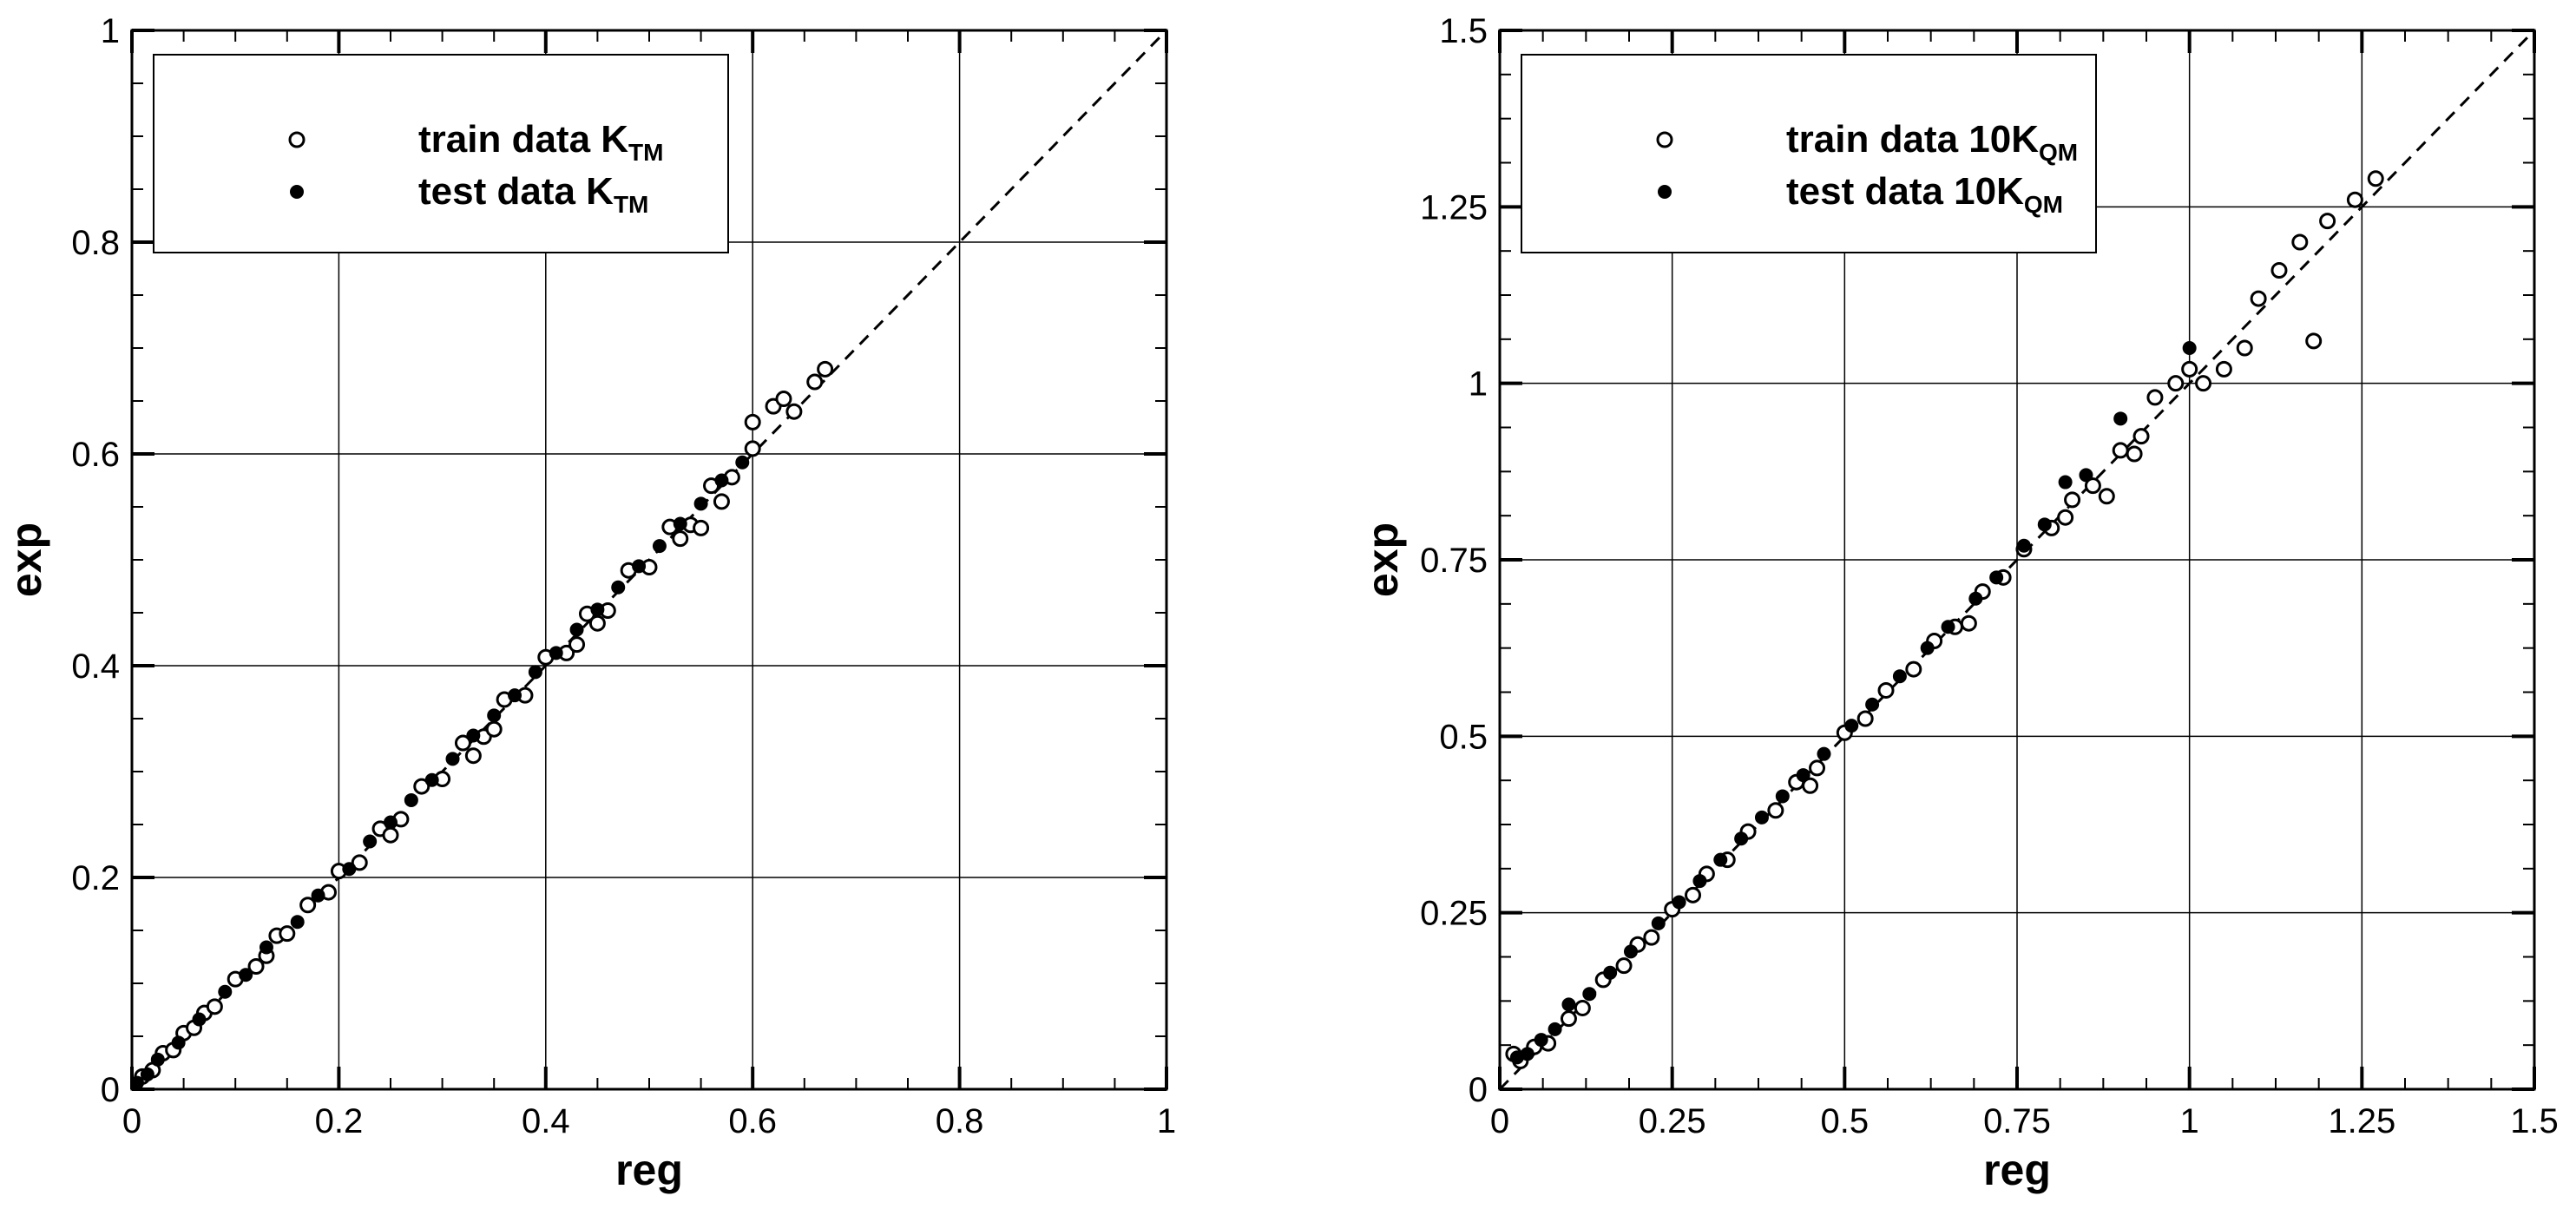  I want to click on legend-label-test-right: test data 10KQM, so click(1925, 194).